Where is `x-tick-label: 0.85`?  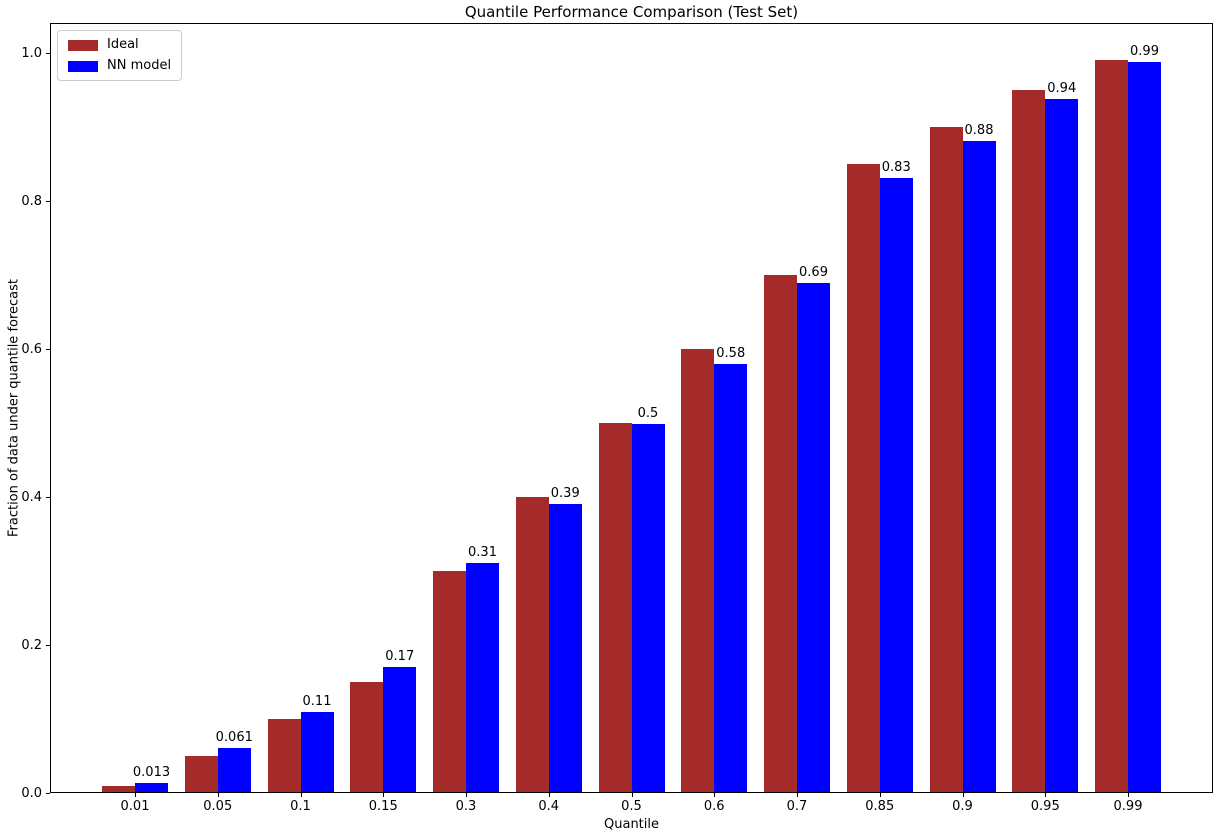
x-tick-label: 0.85 is located at coordinates (880, 806).